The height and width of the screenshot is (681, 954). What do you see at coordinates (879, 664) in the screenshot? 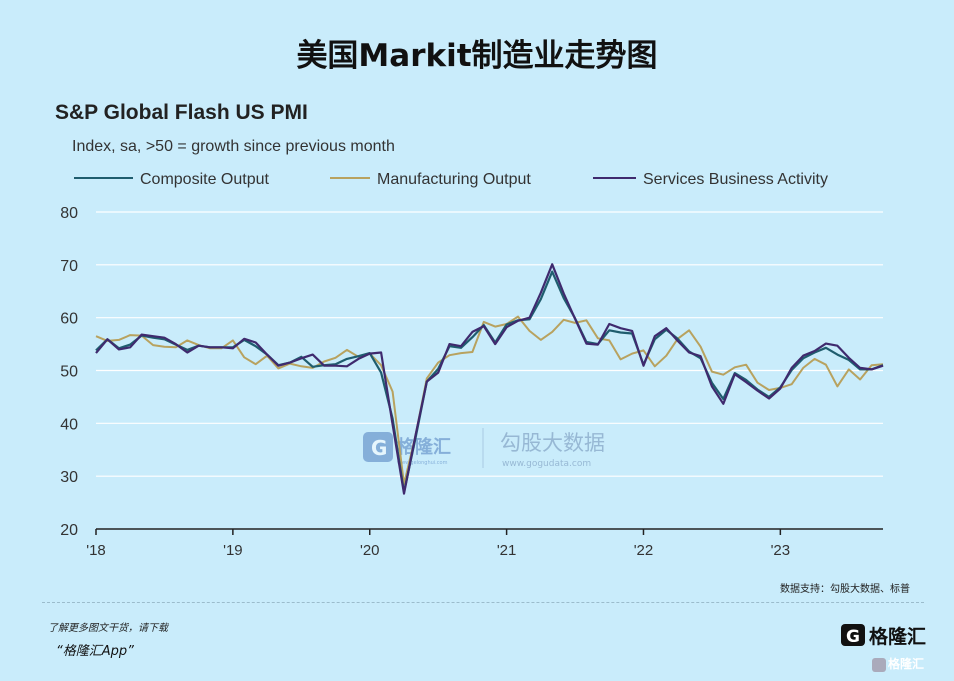
I see `tiny-logo-icon` at bounding box center [879, 664].